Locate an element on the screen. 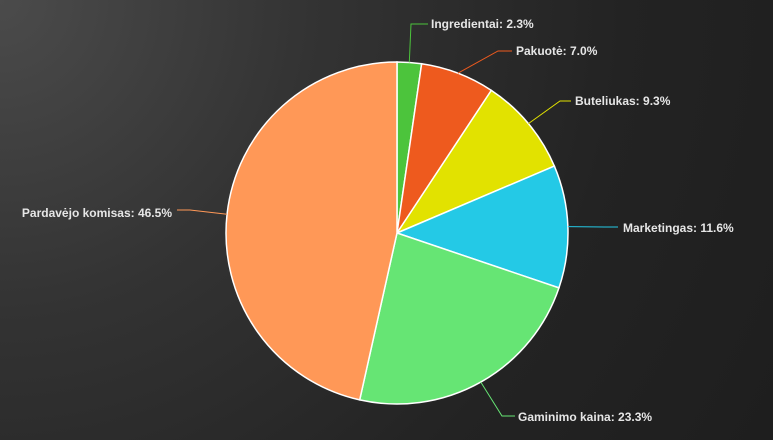  label-connector-buteliukas is located at coordinates (549, 112).